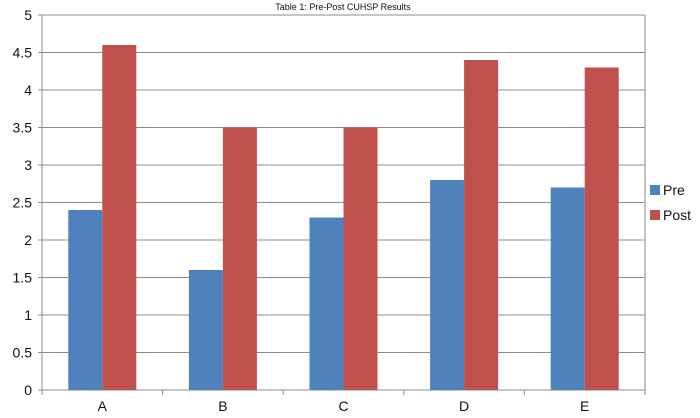 The height and width of the screenshot is (418, 700). Describe the element at coordinates (655, 190) in the screenshot. I see `legend-swatch-pre` at that location.